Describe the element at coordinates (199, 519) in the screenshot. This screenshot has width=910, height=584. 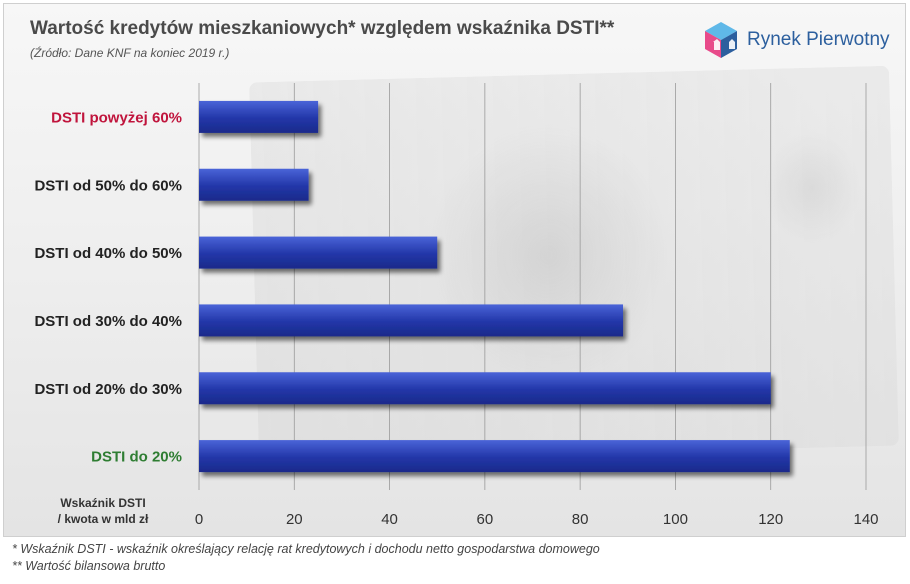
I see `x-tick-label: 0` at that location.